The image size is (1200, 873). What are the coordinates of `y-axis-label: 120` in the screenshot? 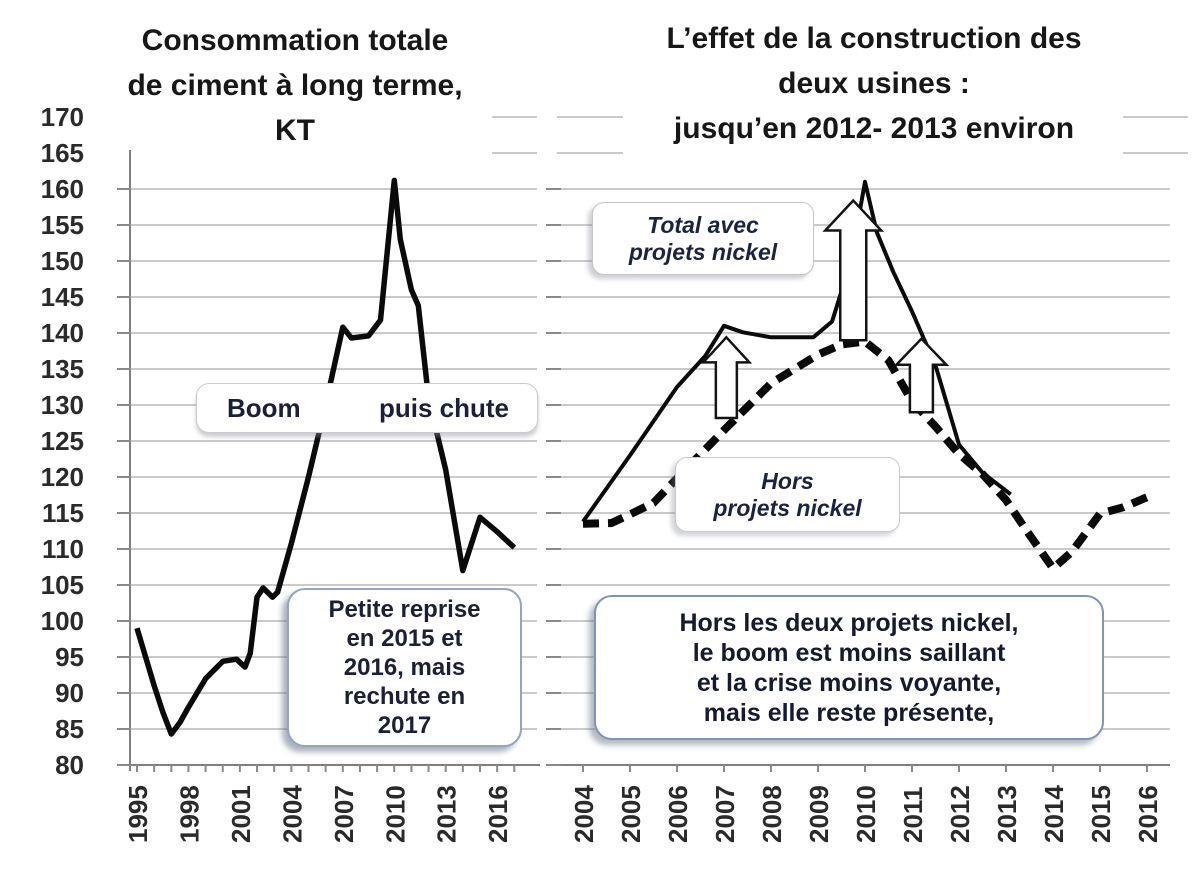 It's located at (62, 477).